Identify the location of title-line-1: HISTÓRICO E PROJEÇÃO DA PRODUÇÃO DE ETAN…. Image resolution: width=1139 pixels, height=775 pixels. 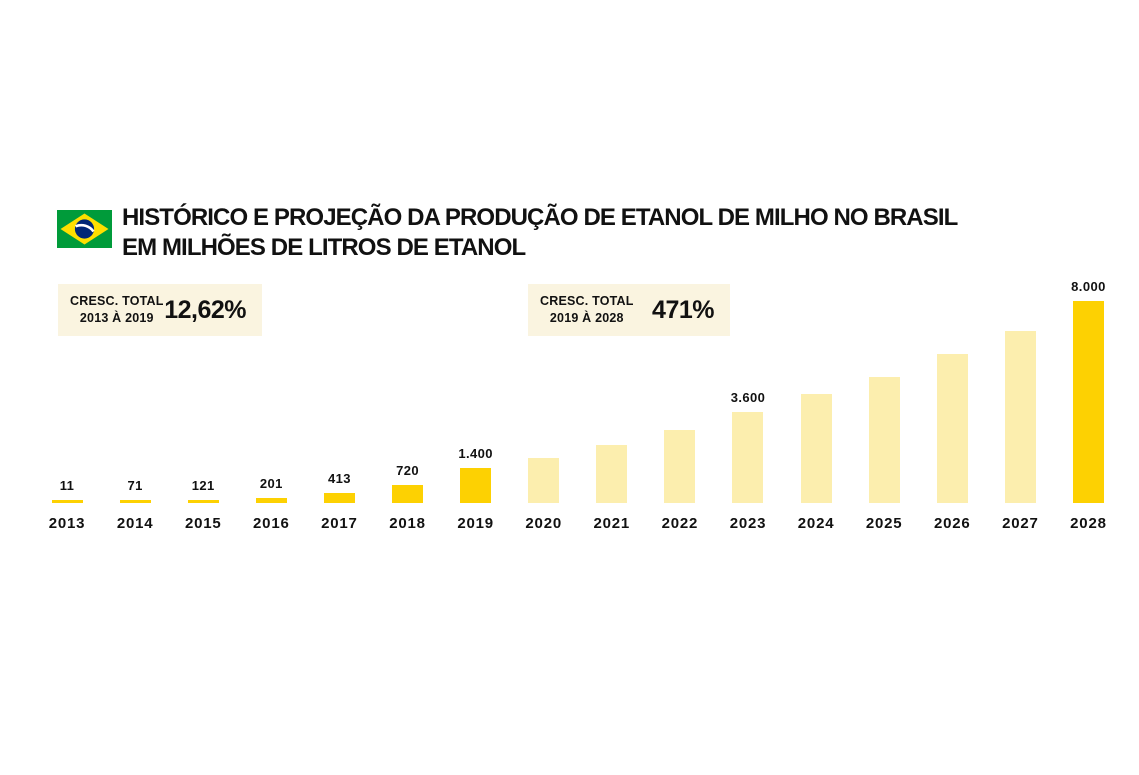
(540, 217).